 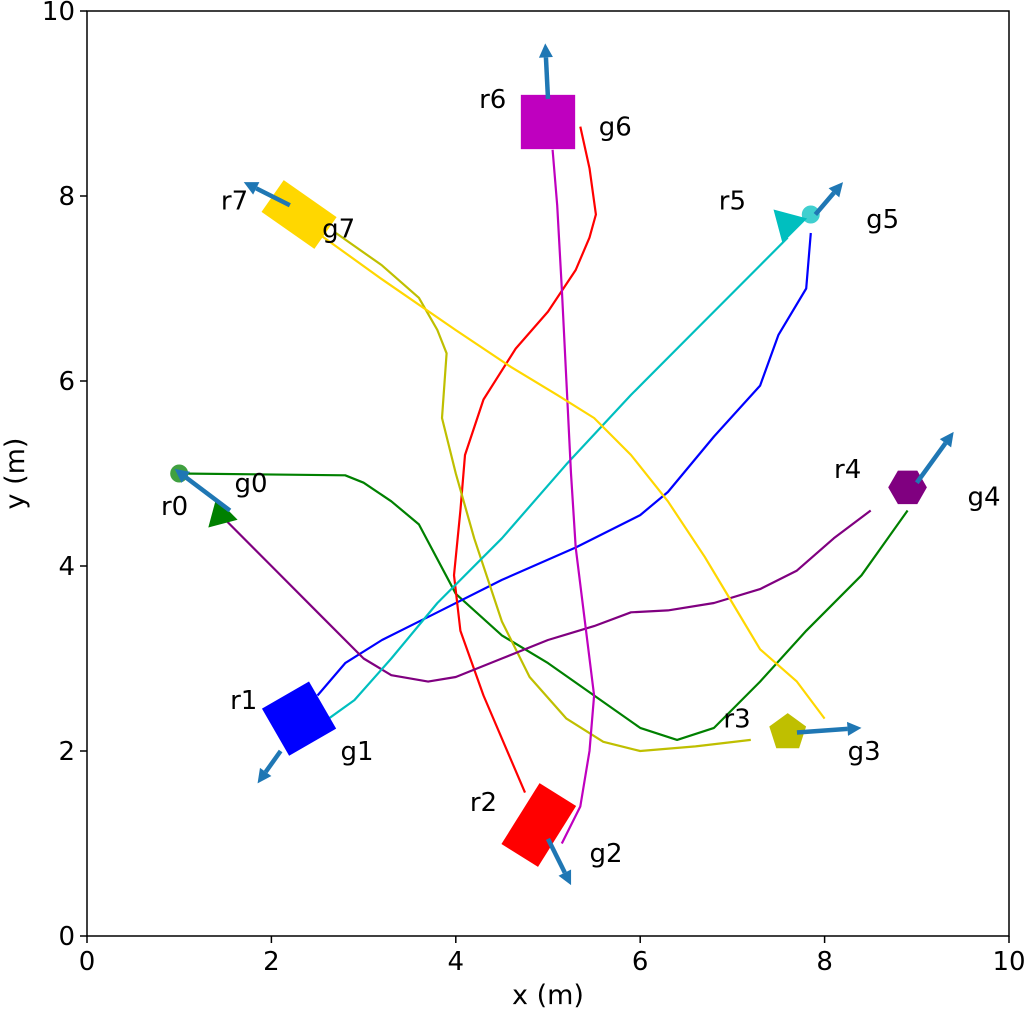 I want to click on robot-label-r2: r2, so click(x=483, y=803).